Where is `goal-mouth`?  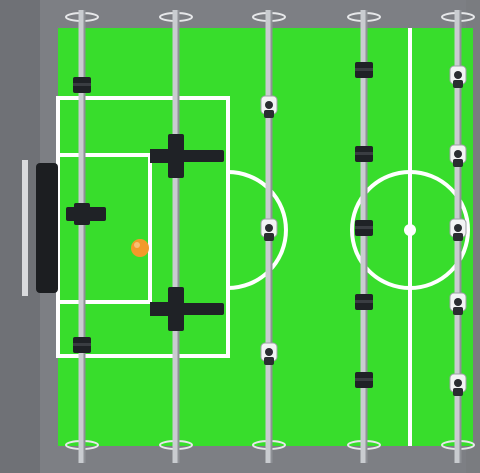 goal-mouth is located at coordinates (47, 228).